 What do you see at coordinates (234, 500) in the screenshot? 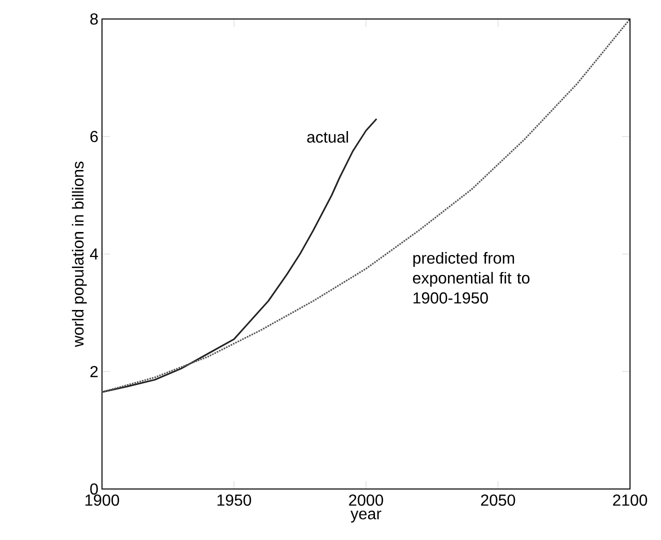
I see `x-tick-label: 1950` at bounding box center [234, 500].